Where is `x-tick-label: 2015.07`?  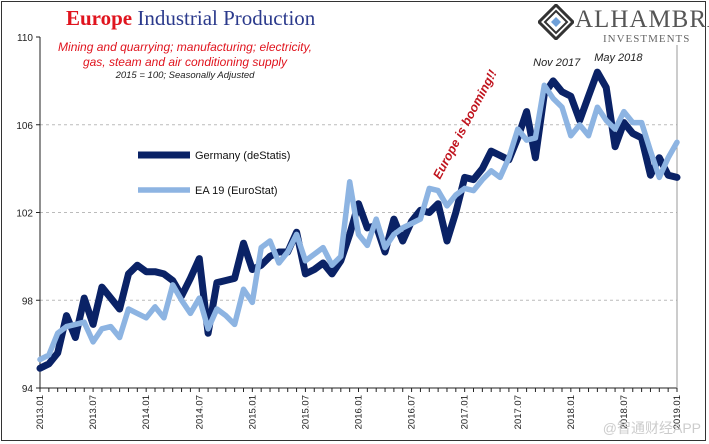
x-tick-label: 2015.07 is located at coordinates (305, 412).